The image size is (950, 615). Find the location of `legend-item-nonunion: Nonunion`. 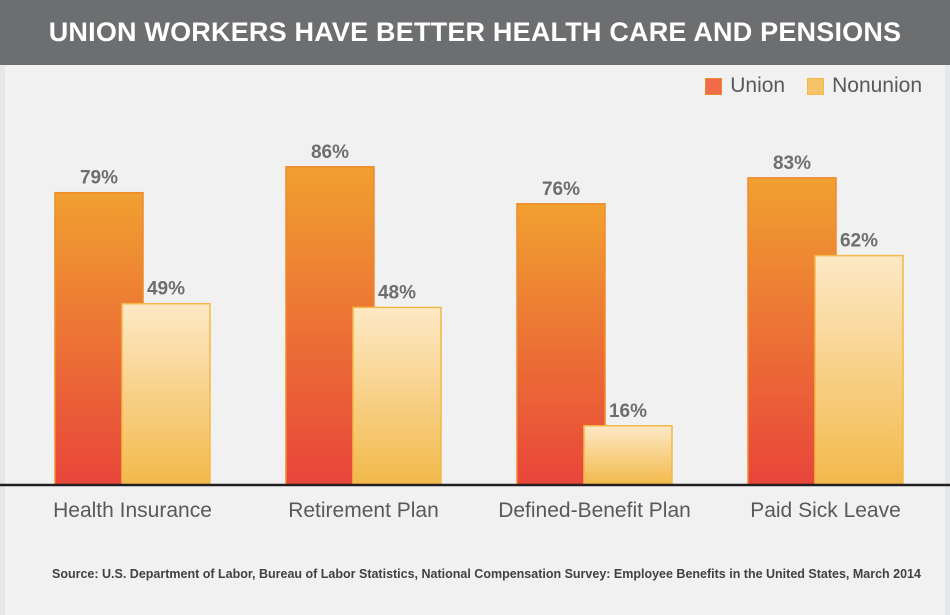

legend-item-nonunion: Nonunion is located at coordinates (864, 86).